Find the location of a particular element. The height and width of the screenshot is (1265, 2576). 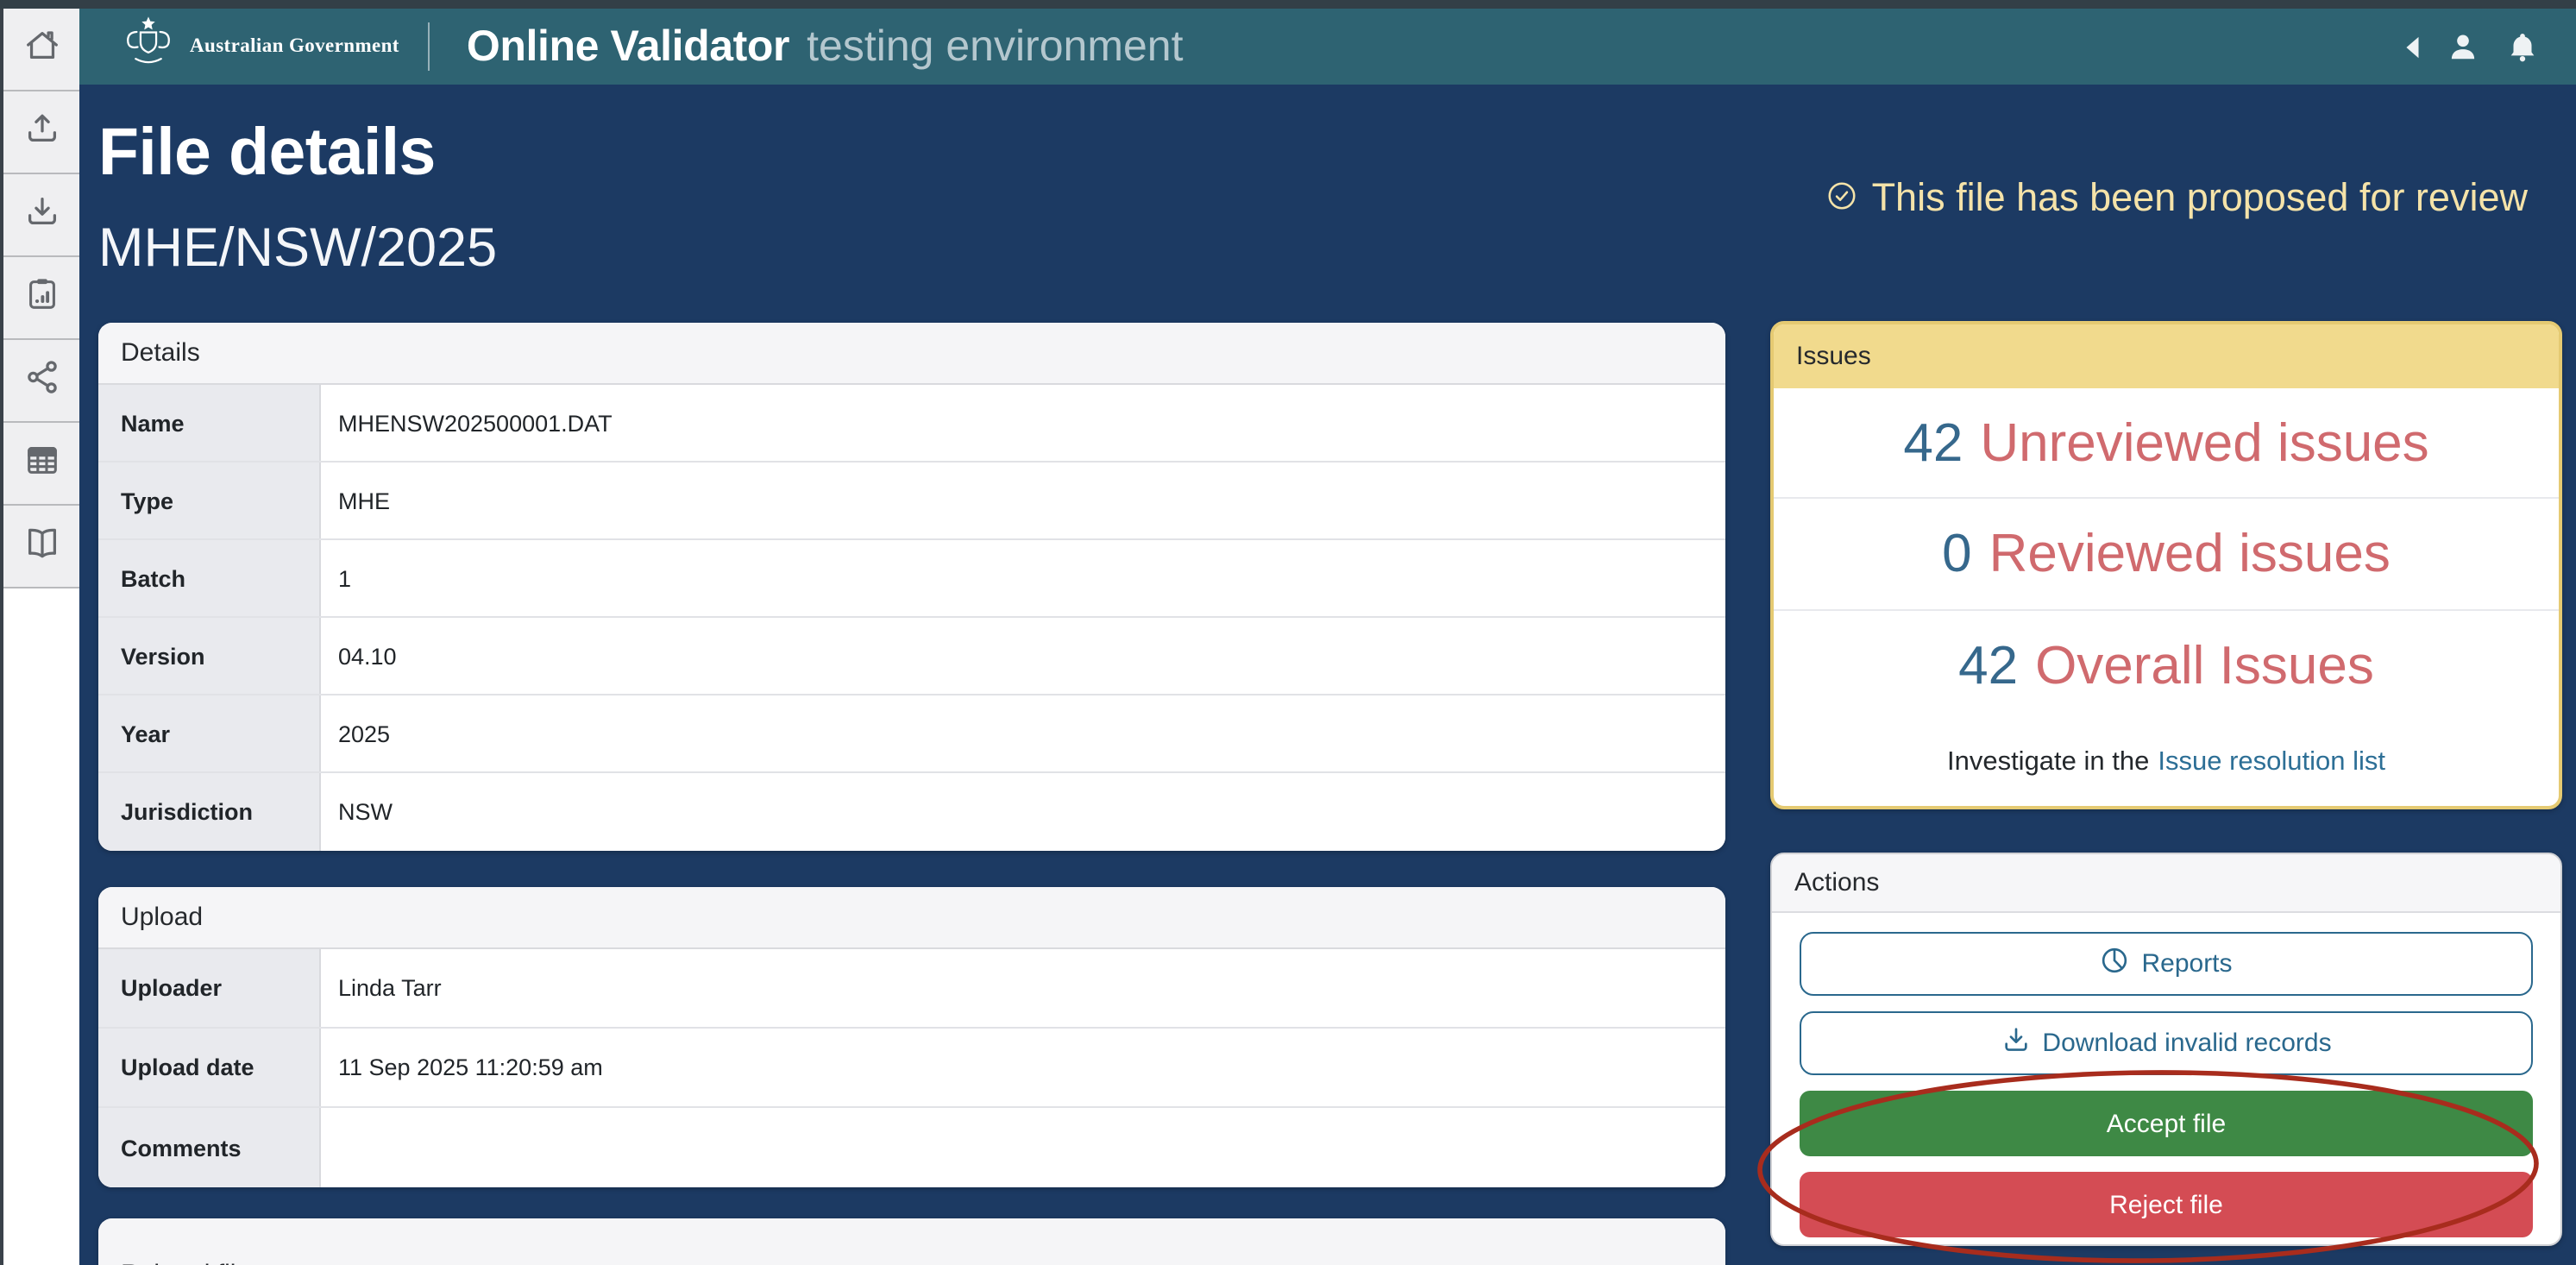

sidebar-item-download is located at coordinates (41, 215).